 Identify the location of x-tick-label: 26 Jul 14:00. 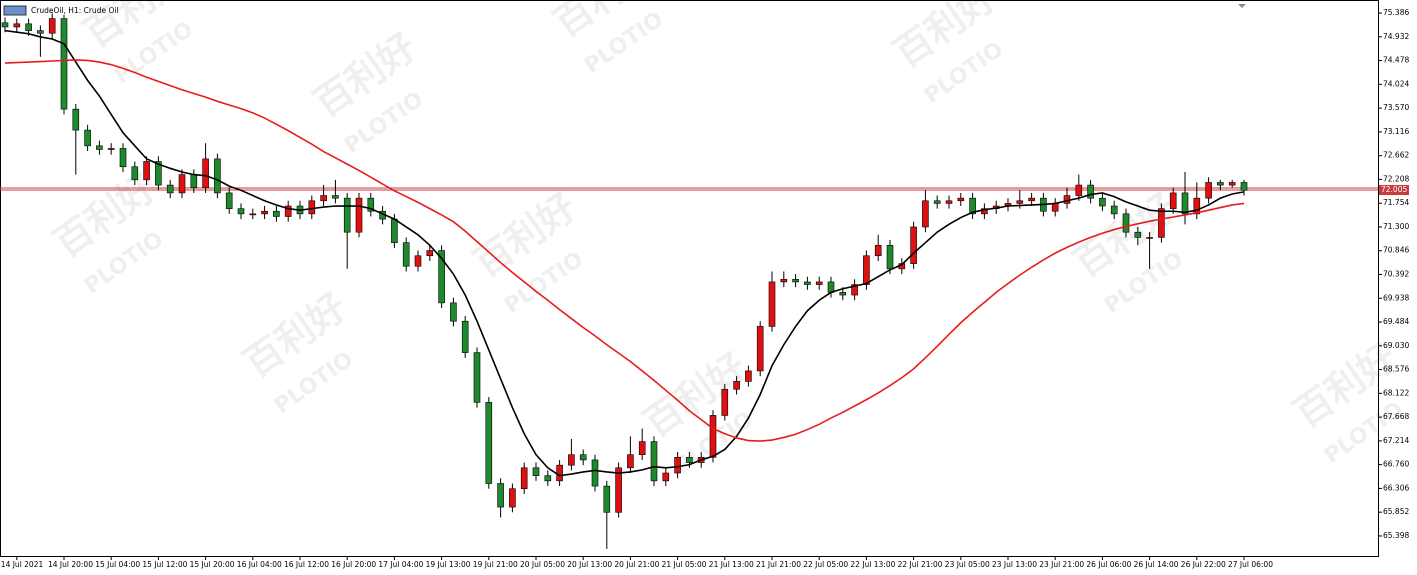
(1156, 564).